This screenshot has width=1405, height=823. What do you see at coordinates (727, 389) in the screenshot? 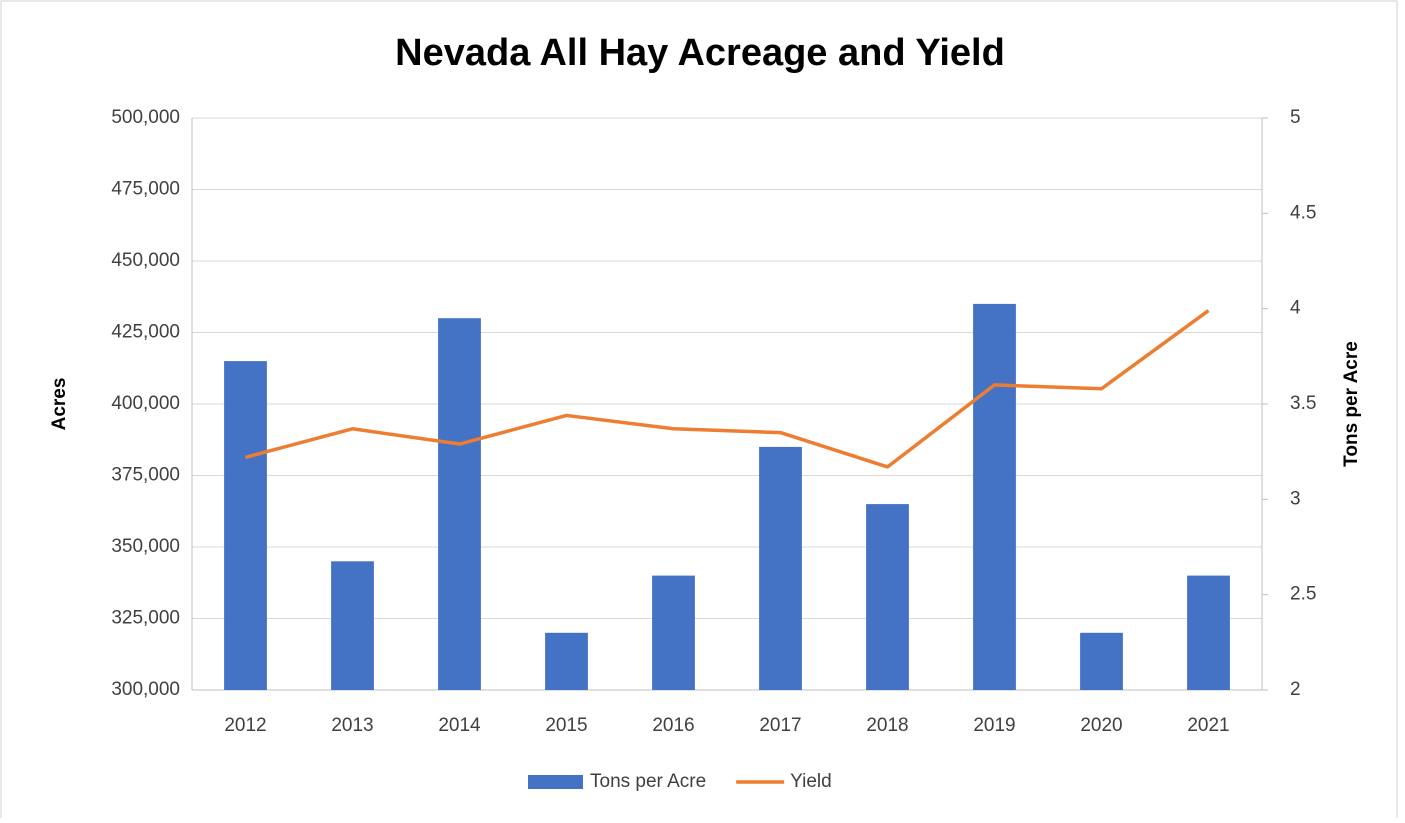
I see `yield-line` at bounding box center [727, 389].